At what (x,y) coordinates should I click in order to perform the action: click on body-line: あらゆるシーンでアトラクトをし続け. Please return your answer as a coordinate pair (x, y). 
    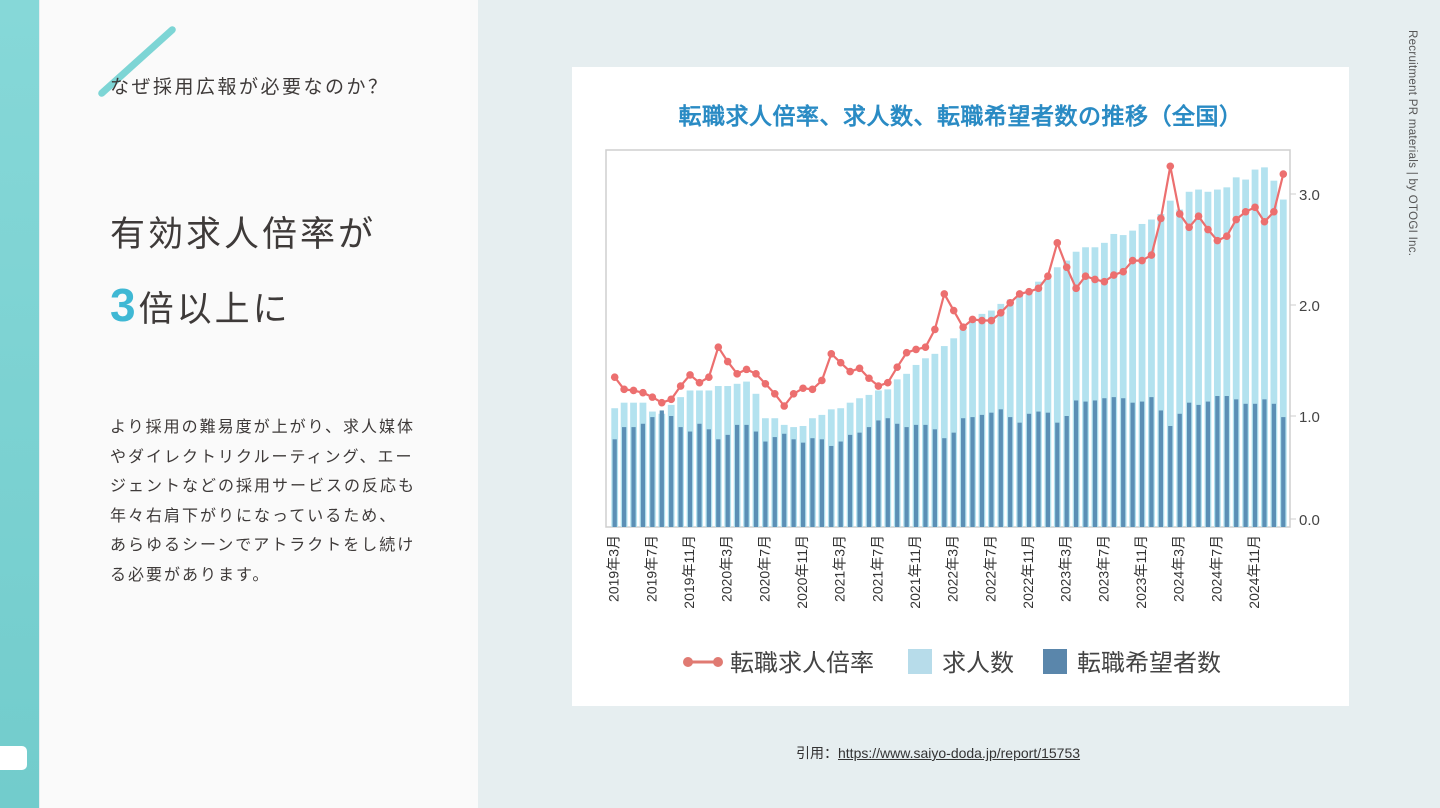
    Looking at the image, I should click on (263, 544).